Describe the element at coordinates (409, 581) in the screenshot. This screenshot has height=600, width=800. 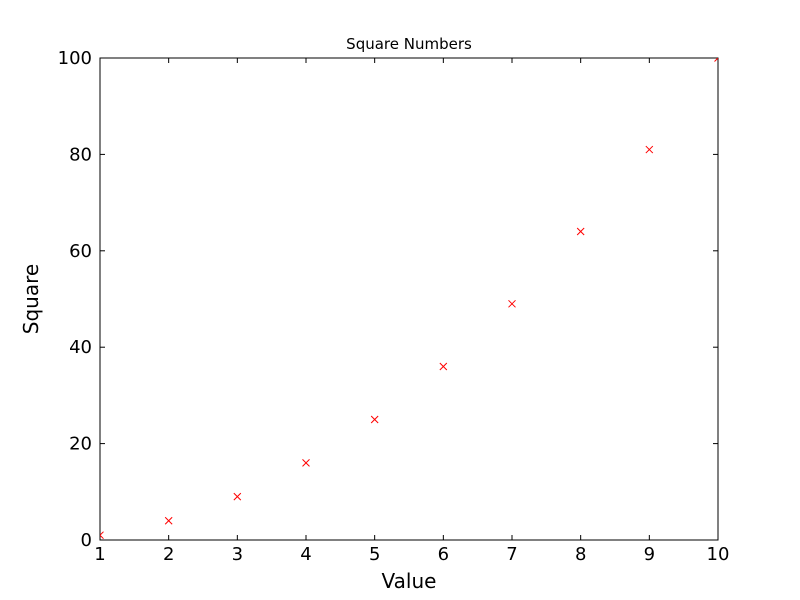
I see `x-axis-label: Value` at that location.